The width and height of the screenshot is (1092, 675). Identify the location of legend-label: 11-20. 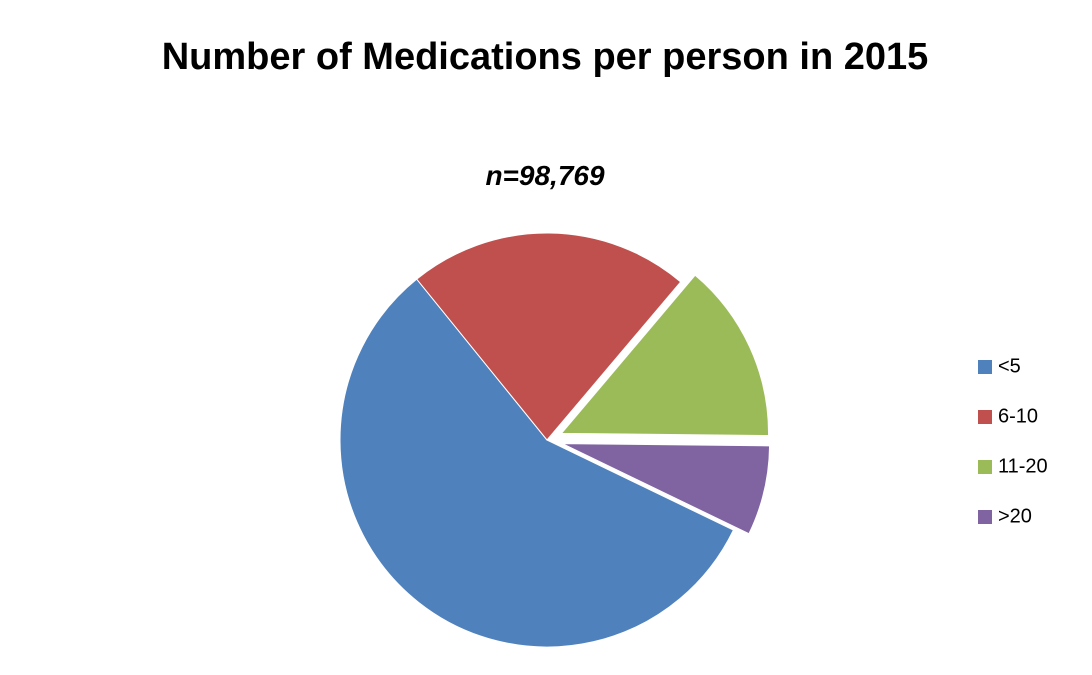
(1023, 466).